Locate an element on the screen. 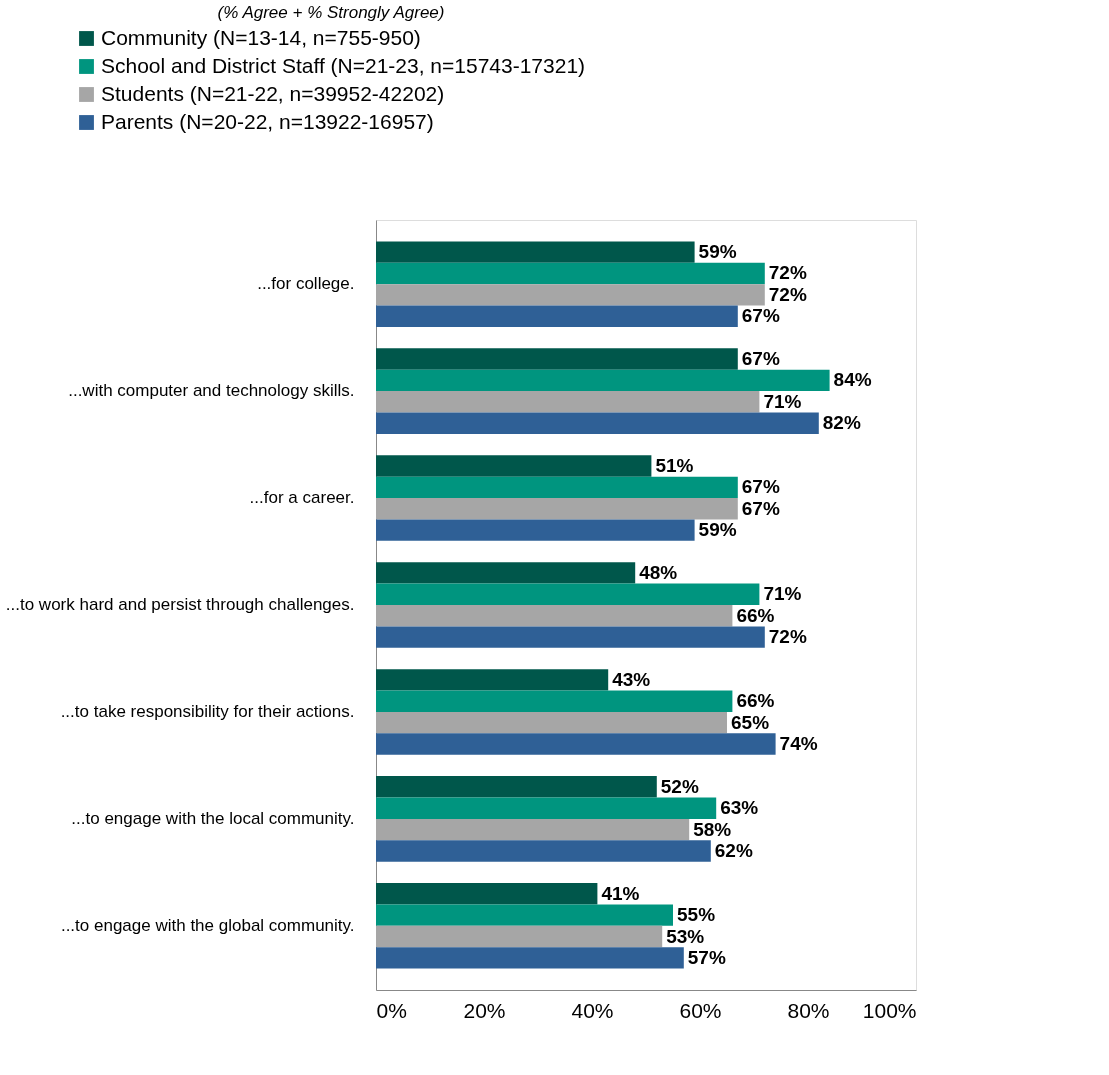 This screenshot has height=1075, width=1109. data-label: 43% is located at coordinates (631, 679).